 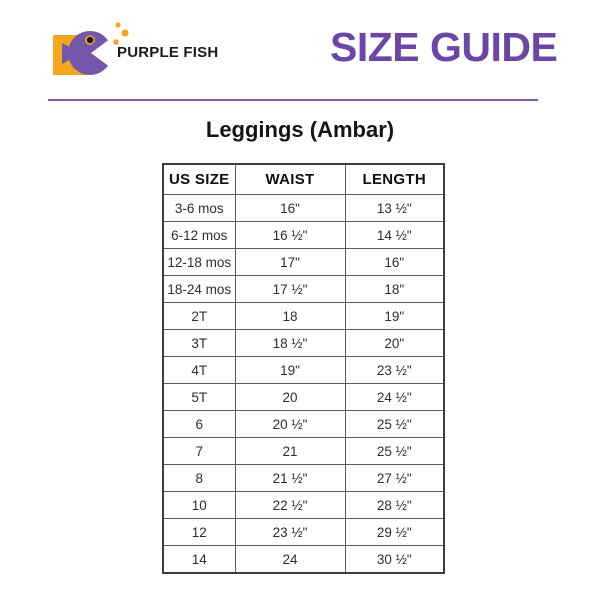 What do you see at coordinates (199, 208) in the screenshot?
I see `table-cell: 3-6 mos` at bounding box center [199, 208].